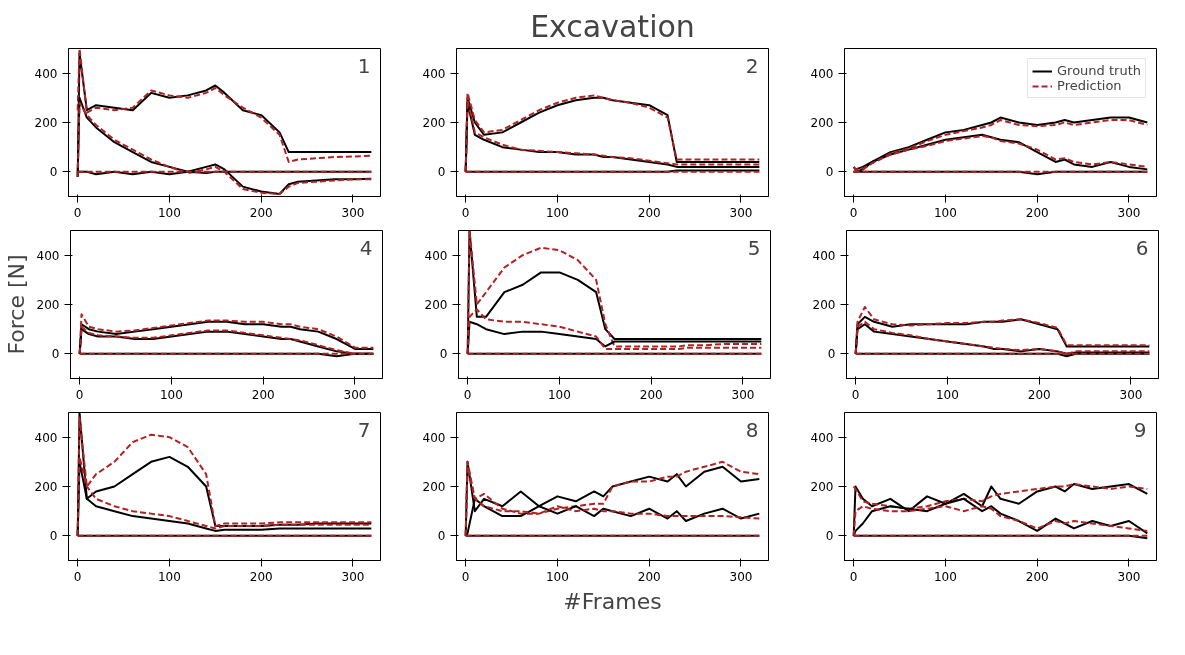  Describe the element at coordinates (1099, 70) in the screenshot. I see `legend-label: Ground truth` at that location.